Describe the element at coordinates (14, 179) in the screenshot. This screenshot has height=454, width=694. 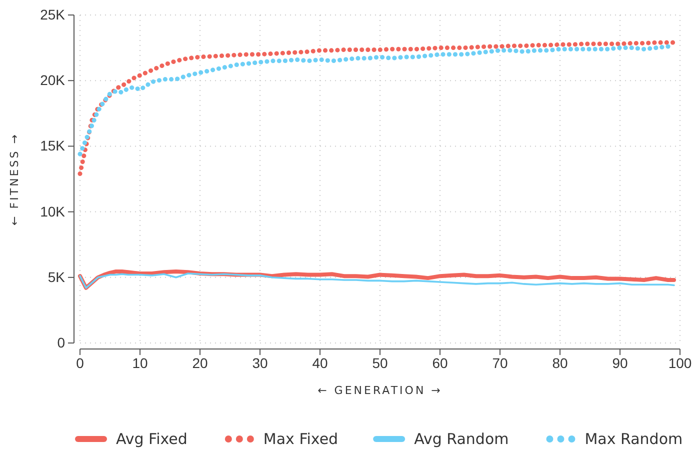
I see `y-axis-title: ← FITNESS →` at that location.